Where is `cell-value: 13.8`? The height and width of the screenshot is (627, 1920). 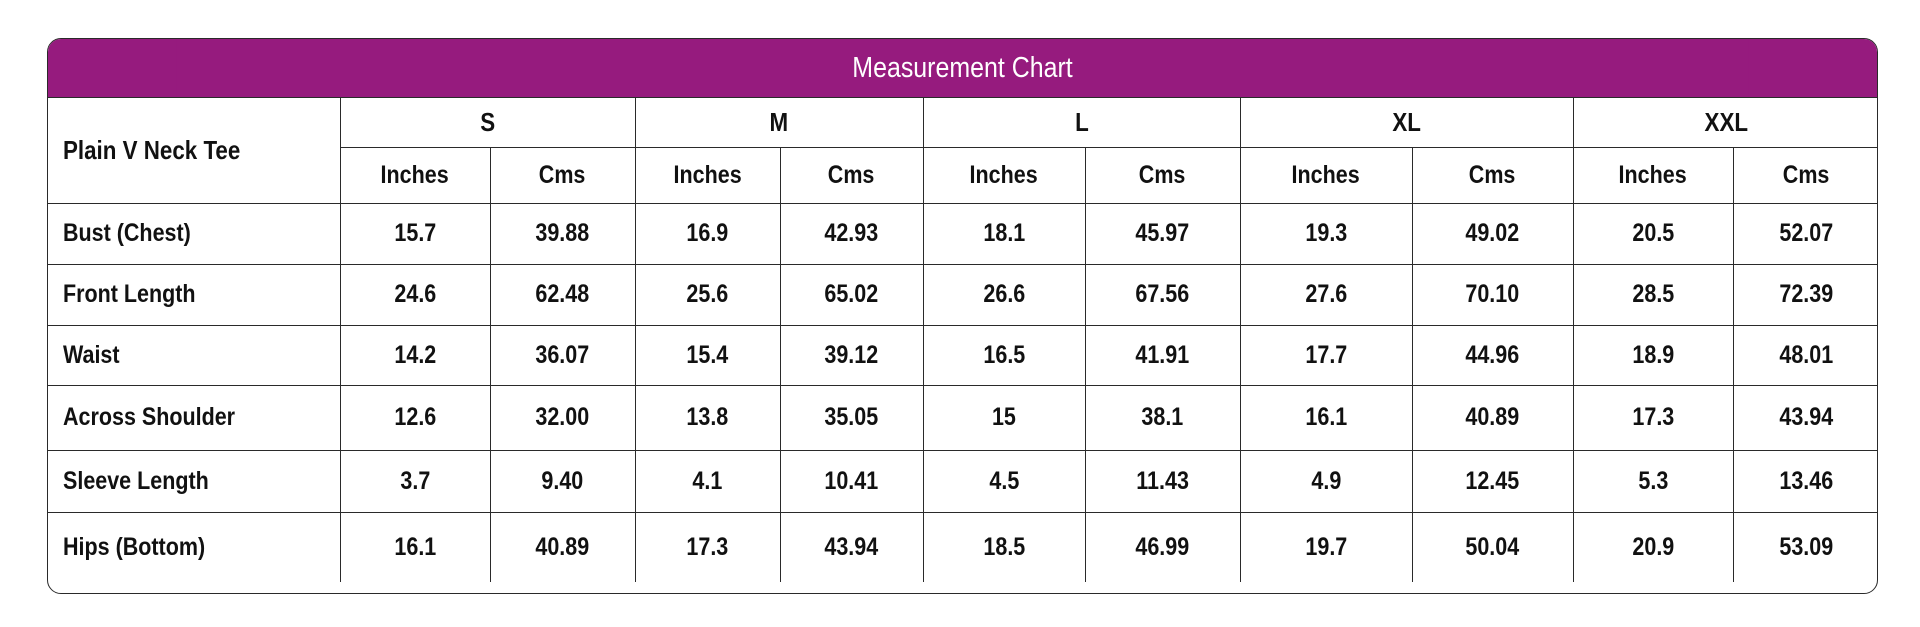 cell-value: 13.8 is located at coordinates (707, 417).